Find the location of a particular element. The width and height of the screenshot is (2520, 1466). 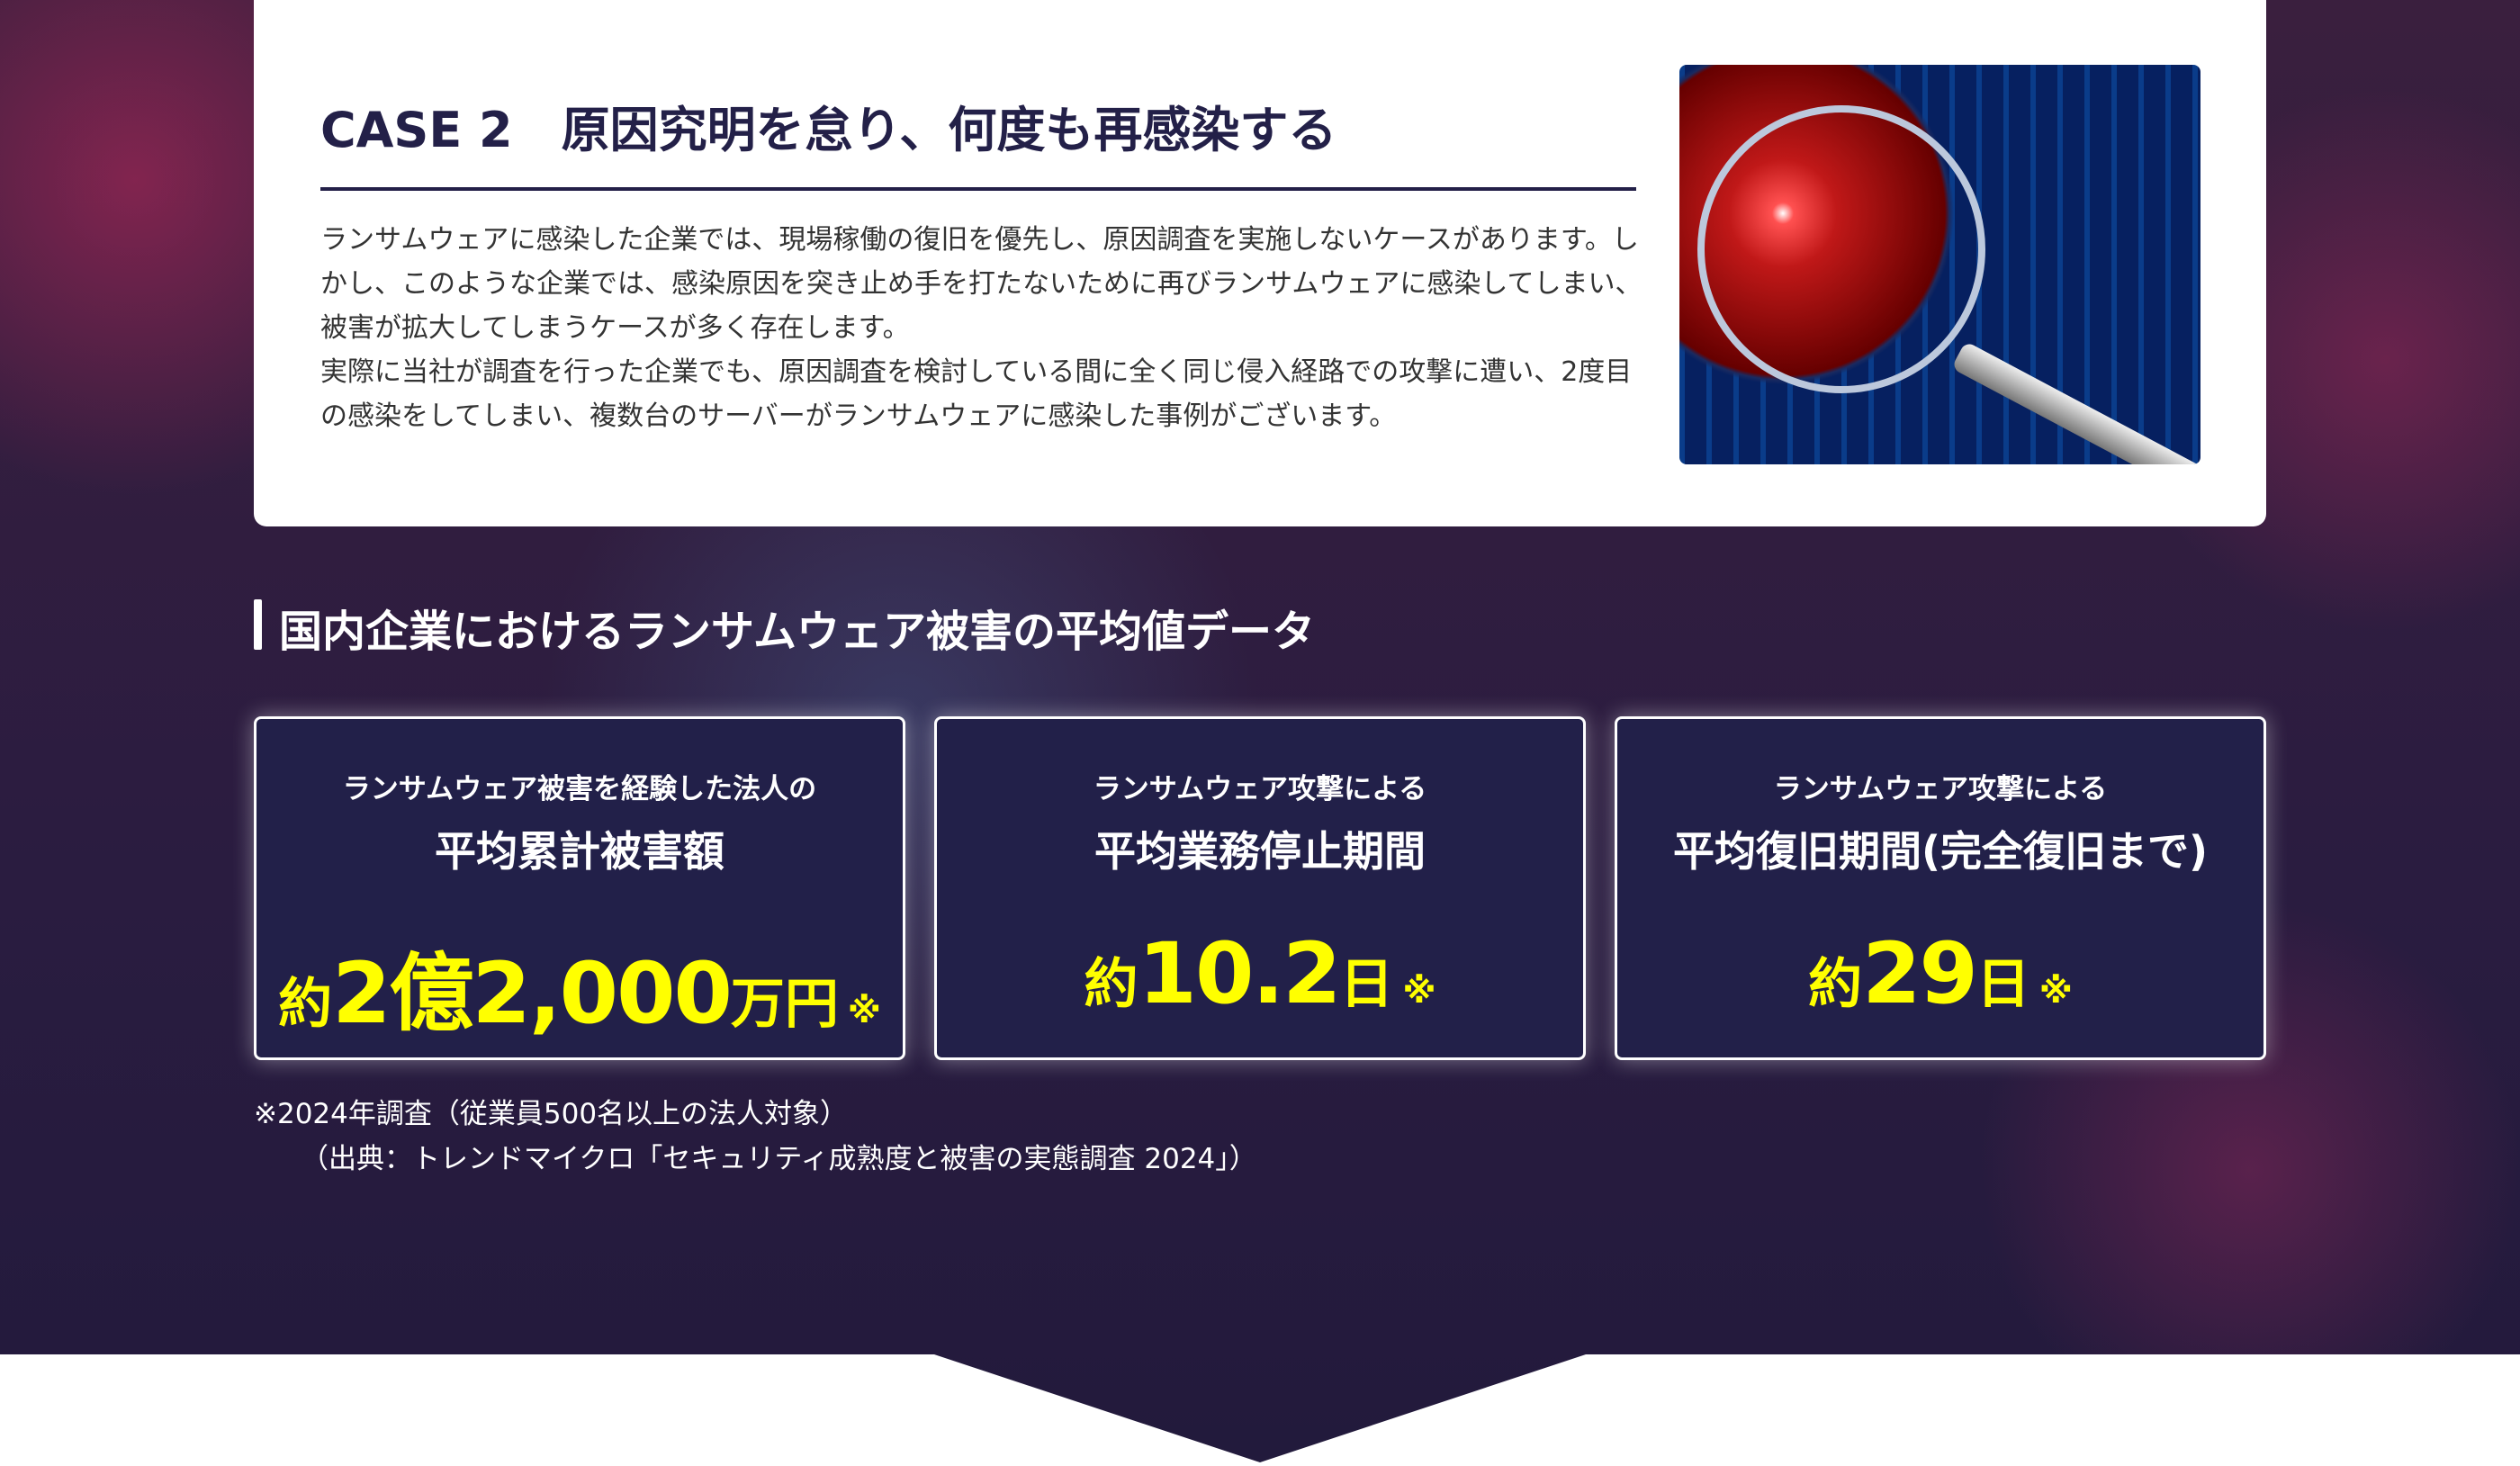

stat-small-label: ランサムウェア被害を経験した法人の is located at coordinates (579, 789).